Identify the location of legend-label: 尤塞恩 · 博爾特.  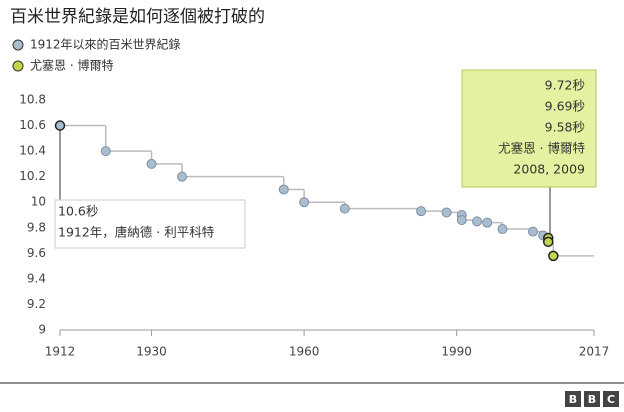
(71, 65).